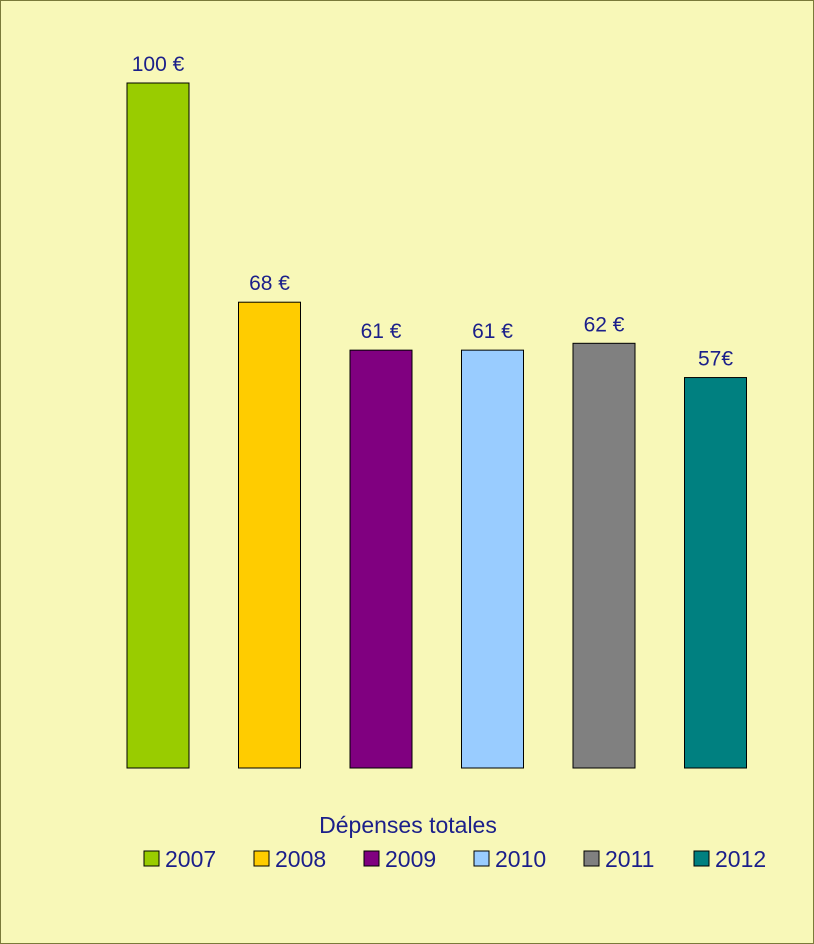 The height and width of the screenshot is (944, 814). Describe the element at coordinates (715, 359) in the screenshot. I see `bar-label-2012: 57€` at that location.